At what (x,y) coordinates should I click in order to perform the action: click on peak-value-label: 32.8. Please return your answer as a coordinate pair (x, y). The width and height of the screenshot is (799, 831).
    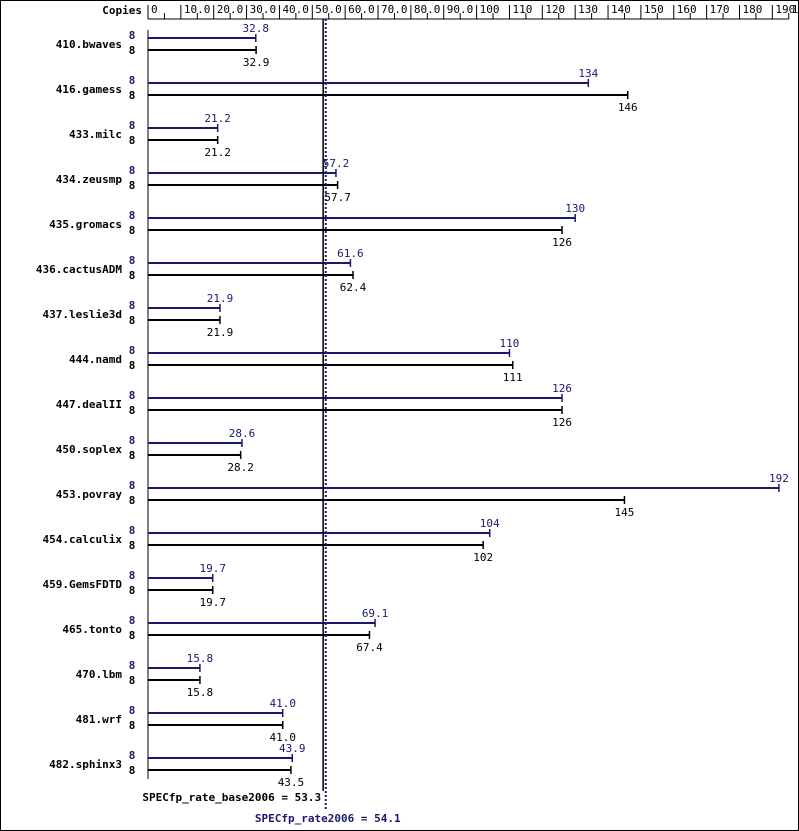
    Looking at the image, I should click on (256, 28).